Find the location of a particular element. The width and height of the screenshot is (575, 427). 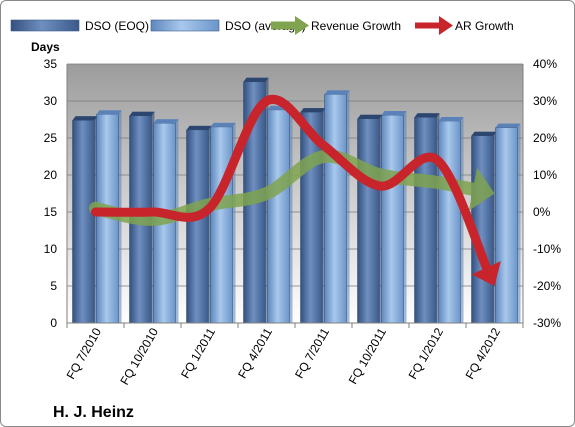

y-tick-right: 30% is located at coordinates (545, 101).